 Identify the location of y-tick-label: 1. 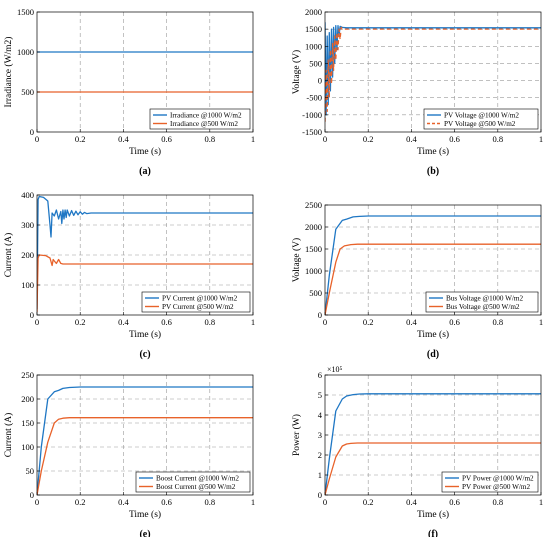
(320, 475).